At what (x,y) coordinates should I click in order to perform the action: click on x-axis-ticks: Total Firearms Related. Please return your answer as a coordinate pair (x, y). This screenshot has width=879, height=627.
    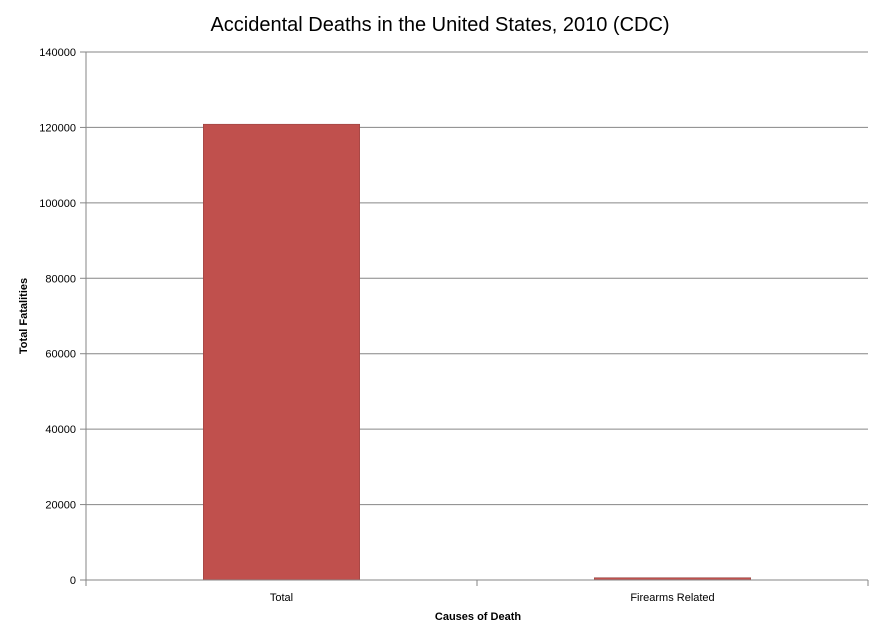
    Looking at the image, I should click on (477, 592).